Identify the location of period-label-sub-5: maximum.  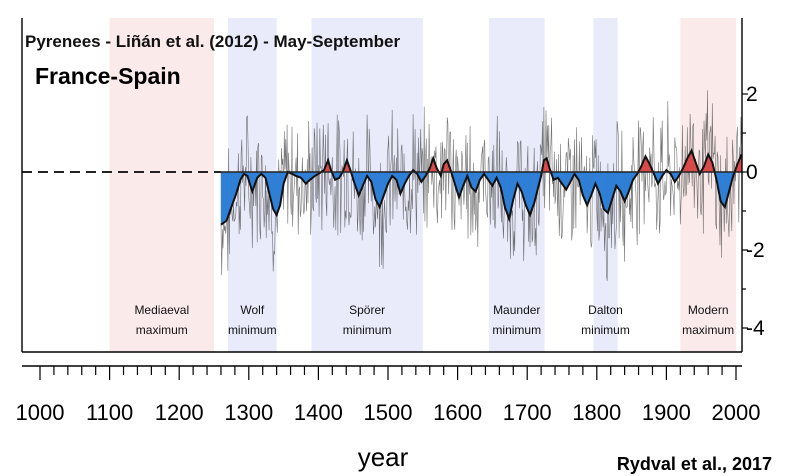
(708, 330).